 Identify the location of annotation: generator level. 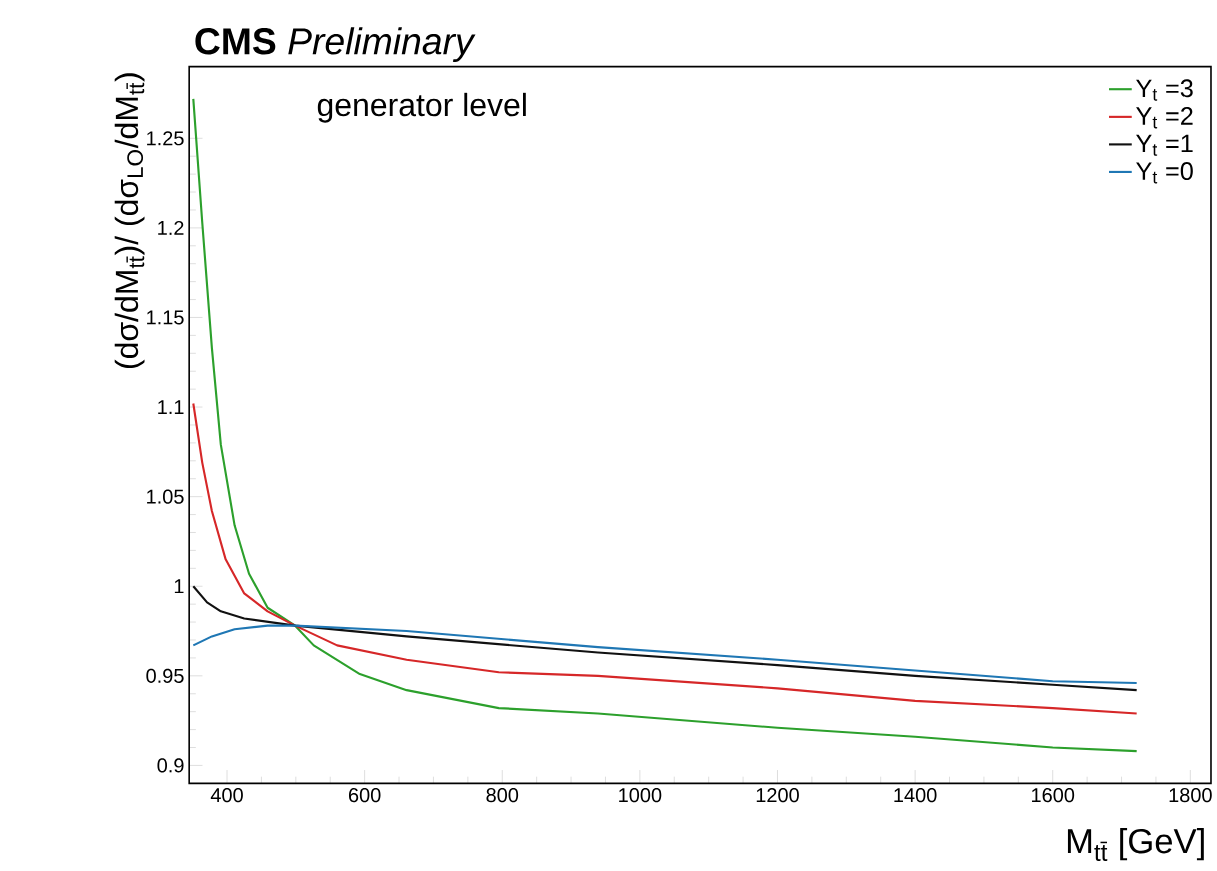
(421, 107).